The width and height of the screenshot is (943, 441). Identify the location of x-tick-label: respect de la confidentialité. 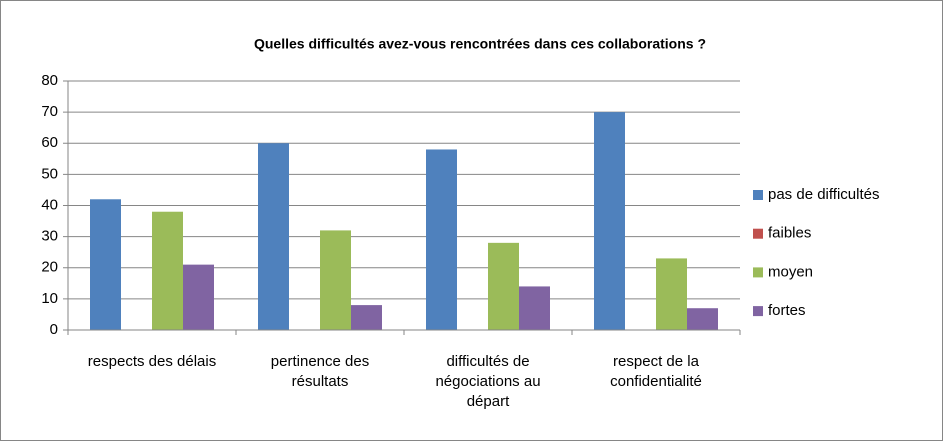
(656, 371).